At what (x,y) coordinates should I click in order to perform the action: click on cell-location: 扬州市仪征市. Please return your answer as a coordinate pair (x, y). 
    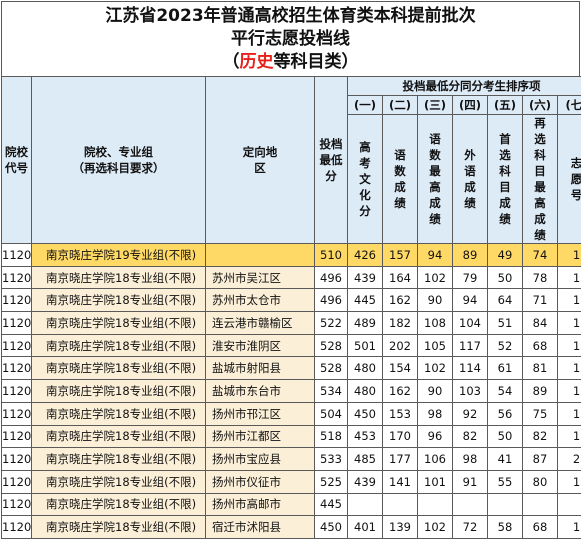
    Looking at the image, I should click on (260, 481).